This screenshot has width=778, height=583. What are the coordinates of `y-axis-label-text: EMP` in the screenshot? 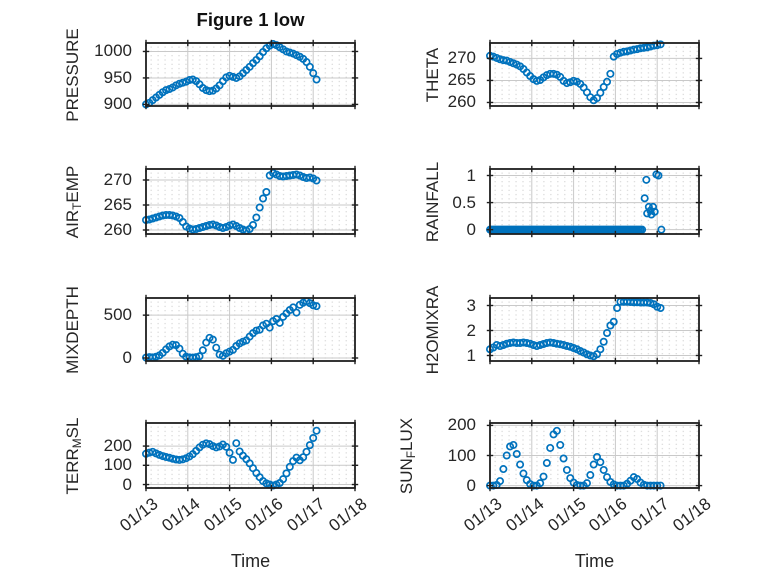 It's located at (72, 184).